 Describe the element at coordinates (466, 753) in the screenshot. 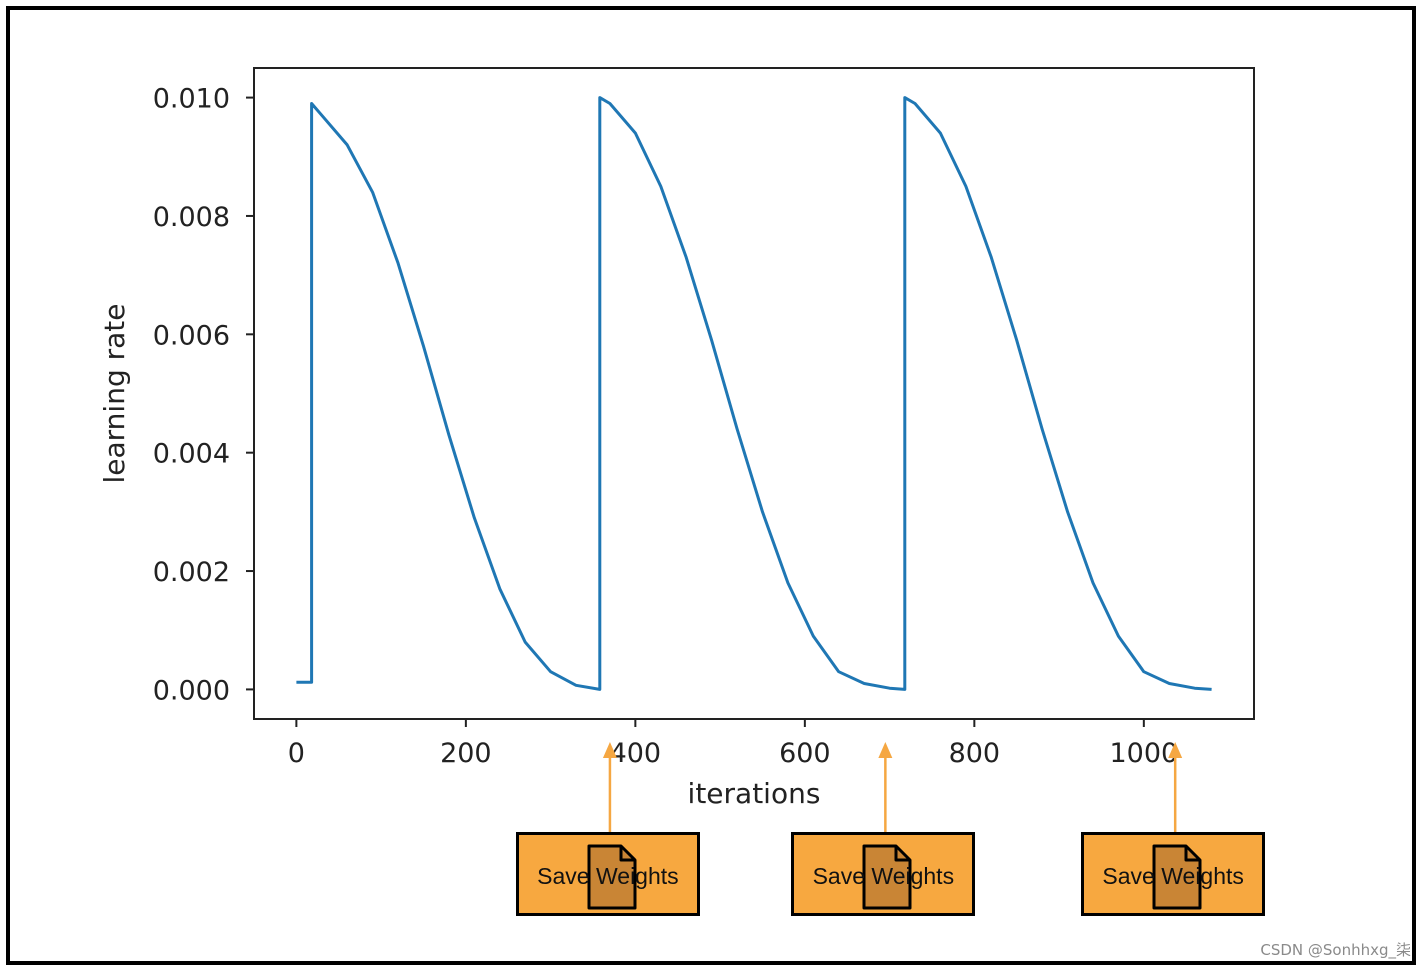

I see `x-tick-label: 200` at that location.